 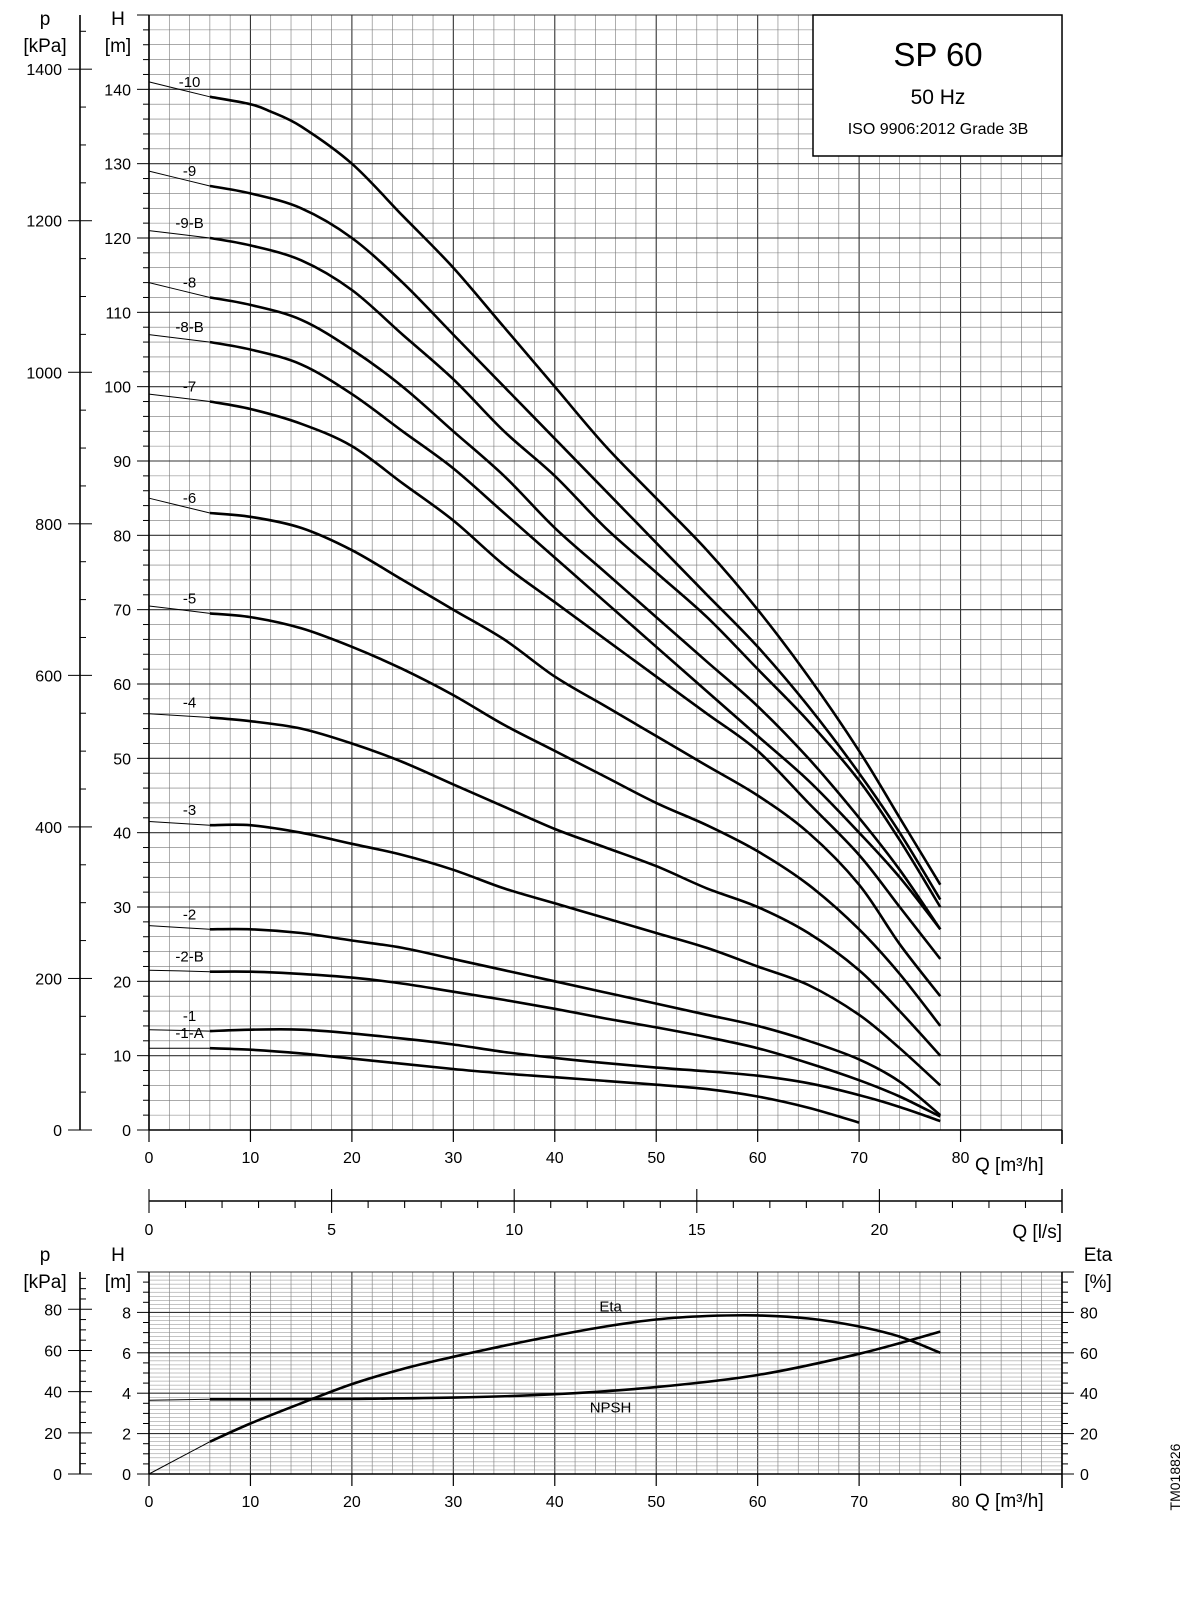 I want to click on head-curve-1: -1, so click(x=544, y=1065).